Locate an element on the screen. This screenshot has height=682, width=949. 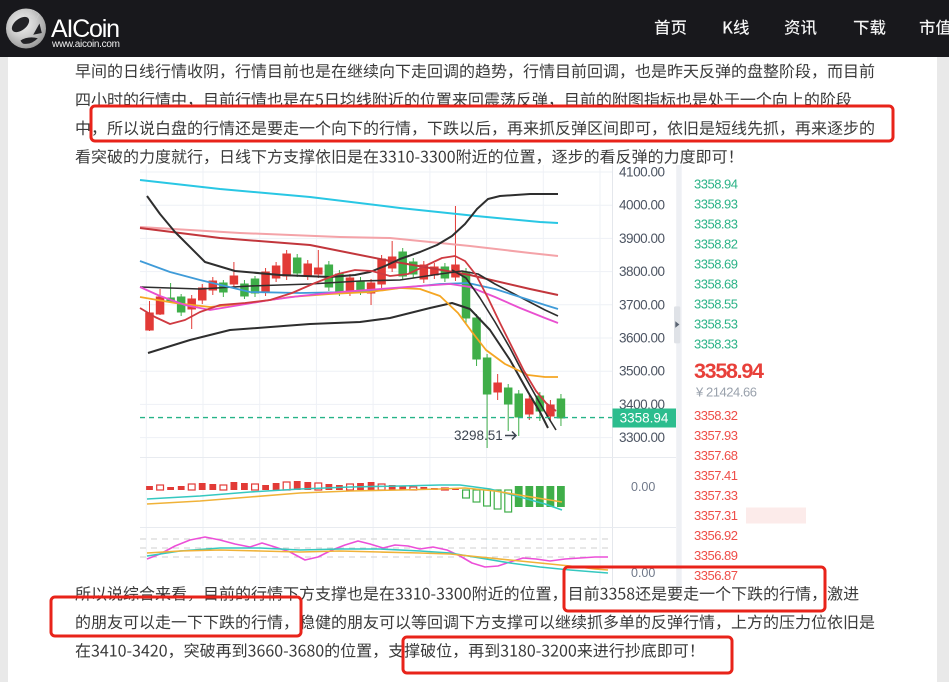
svg-text: 3600.00 is located at coordinates (642, 338).